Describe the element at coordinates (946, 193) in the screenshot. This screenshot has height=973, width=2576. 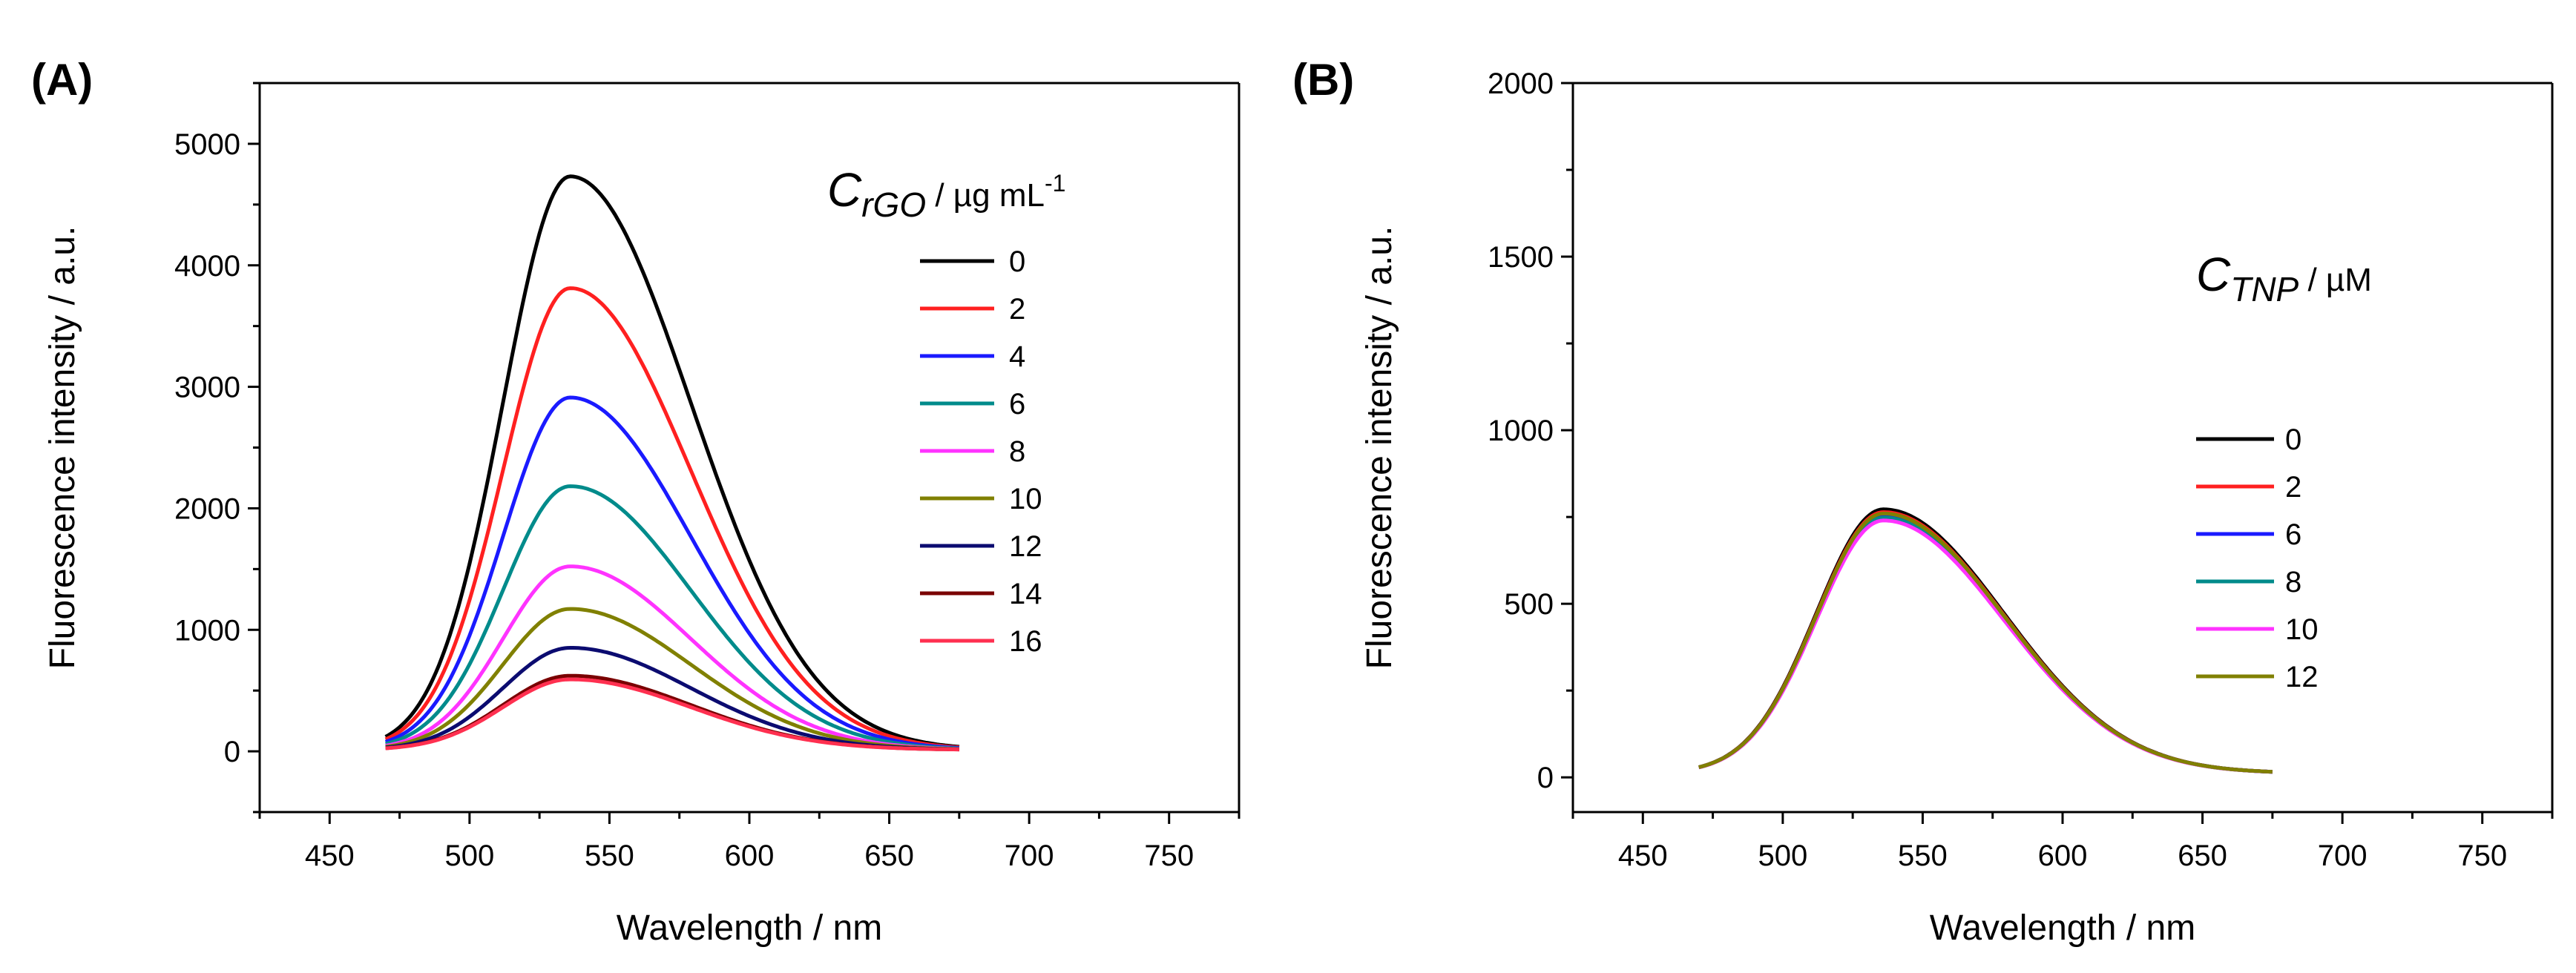
I see `legend-title: CrGO / µg mL-1` at that location.